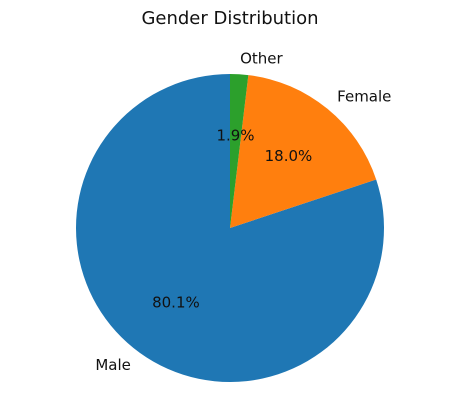 The width and height of the screenshot is (474, 402). Describe the element at coordinates (235, 135) in the screenshot. I see `value-label: 1.9%` at that location.